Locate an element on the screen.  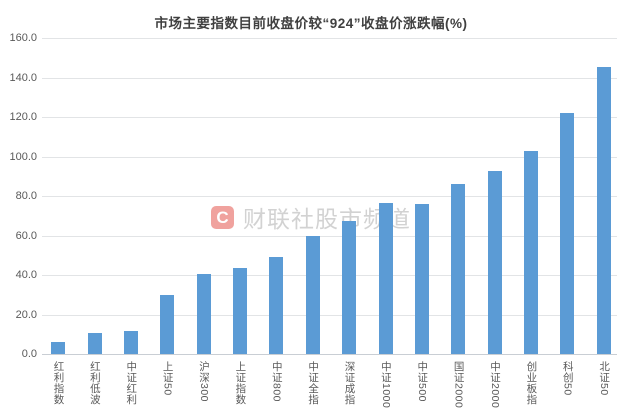
x-axis-category-label: 科创50 is located at coordinates (567, 378).